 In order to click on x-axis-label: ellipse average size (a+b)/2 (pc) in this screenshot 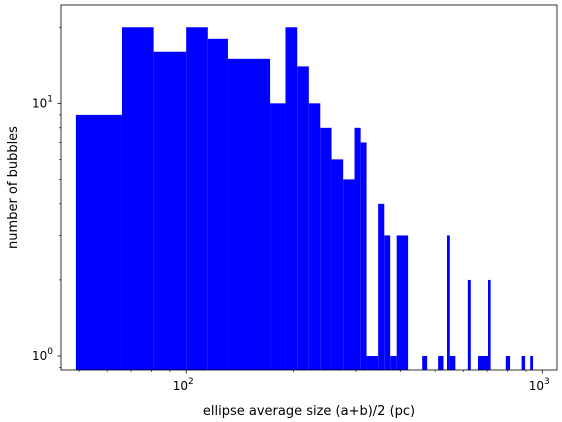, I will do `click(309, 411)`.